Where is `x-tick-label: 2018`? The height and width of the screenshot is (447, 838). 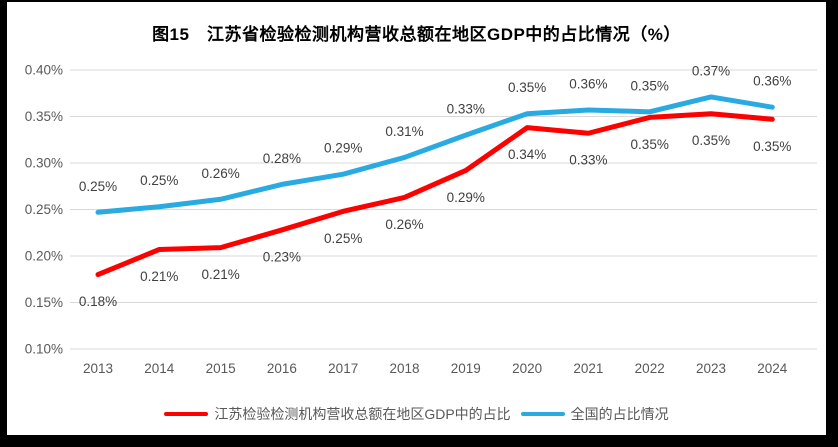
x-tick-label: 2018 is located at coordinates (404, 368).